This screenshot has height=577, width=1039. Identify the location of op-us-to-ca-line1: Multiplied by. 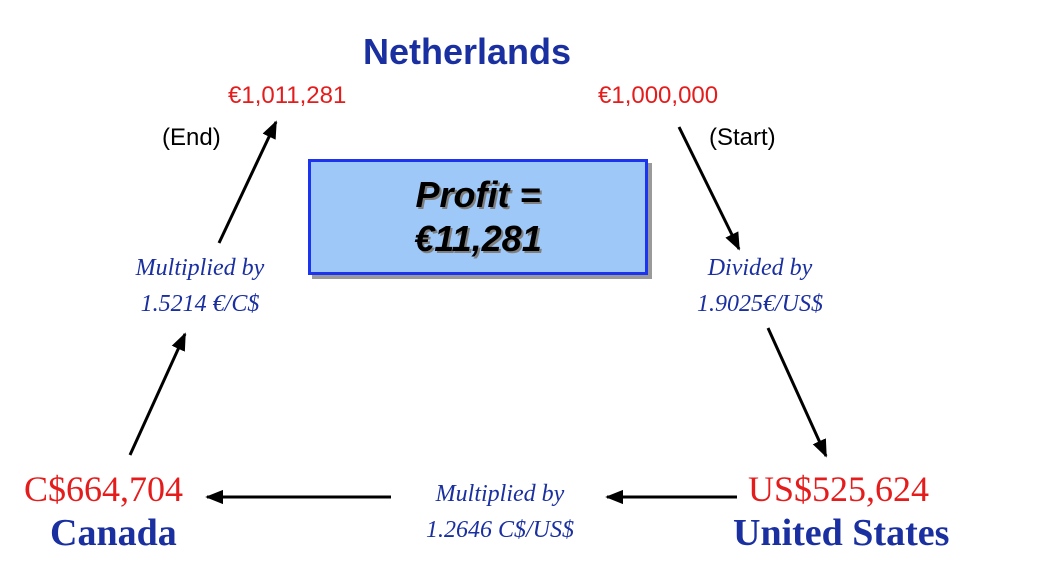
(500, 494).